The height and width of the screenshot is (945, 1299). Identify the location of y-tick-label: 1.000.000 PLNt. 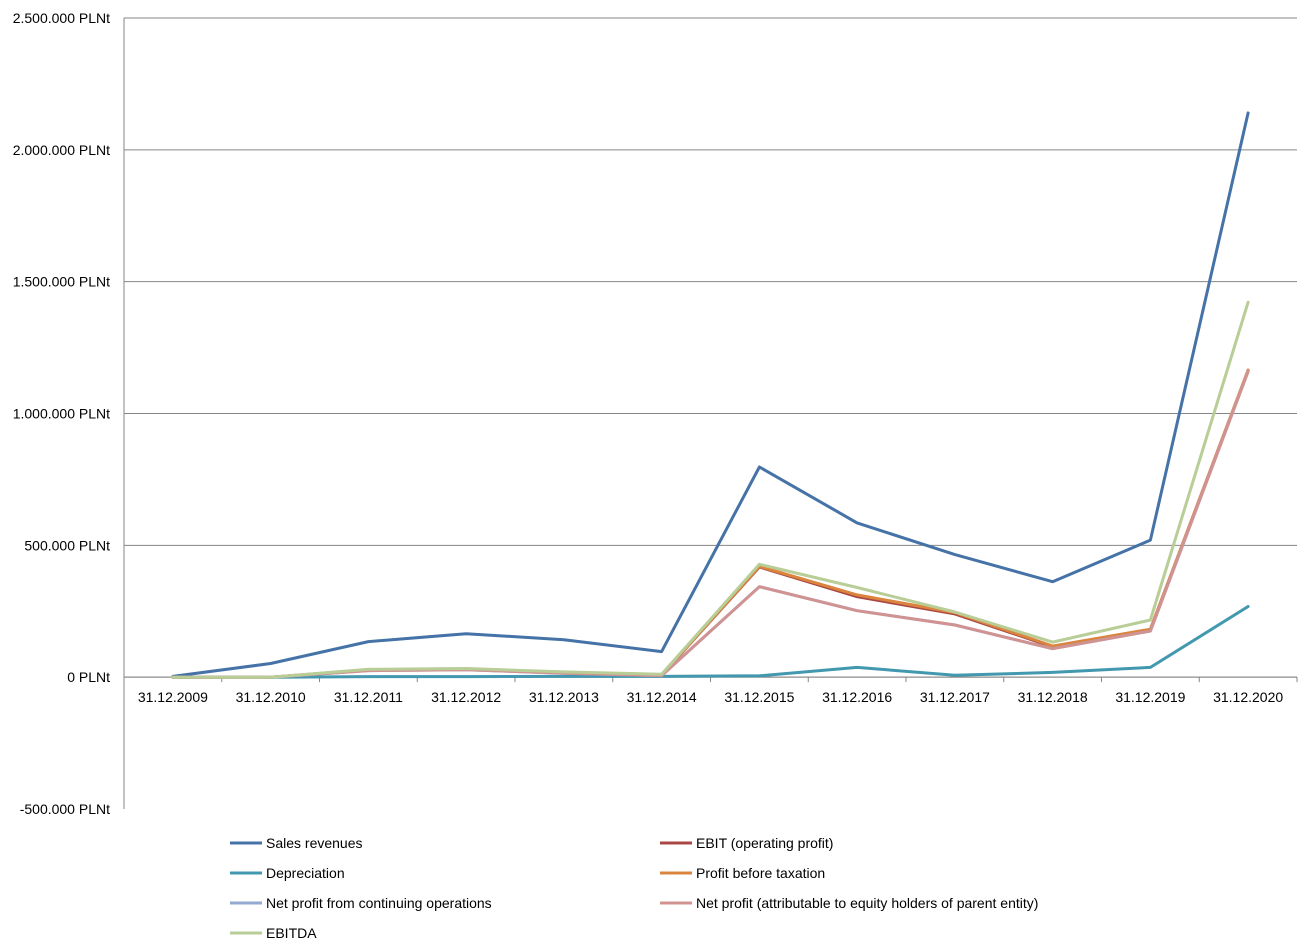
(61, 414).